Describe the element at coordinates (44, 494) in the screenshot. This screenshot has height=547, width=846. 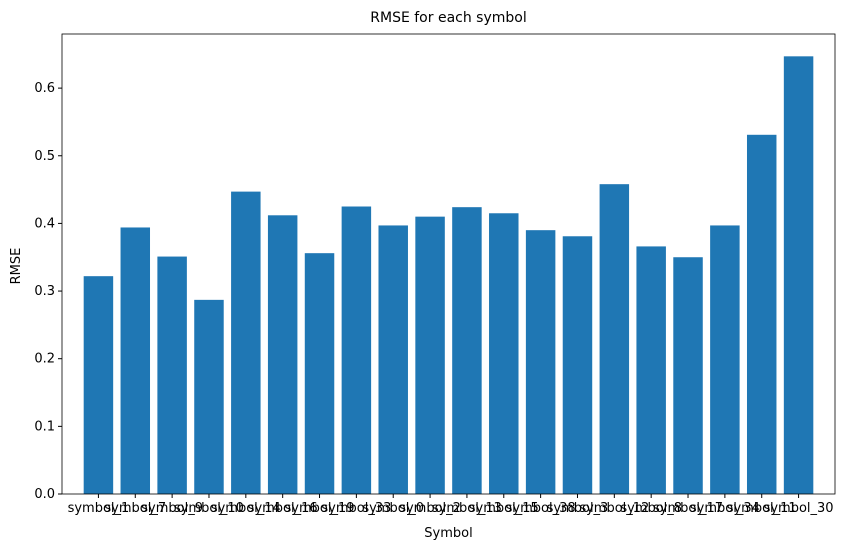
I see `y-tick-label: 0.0` at that location.